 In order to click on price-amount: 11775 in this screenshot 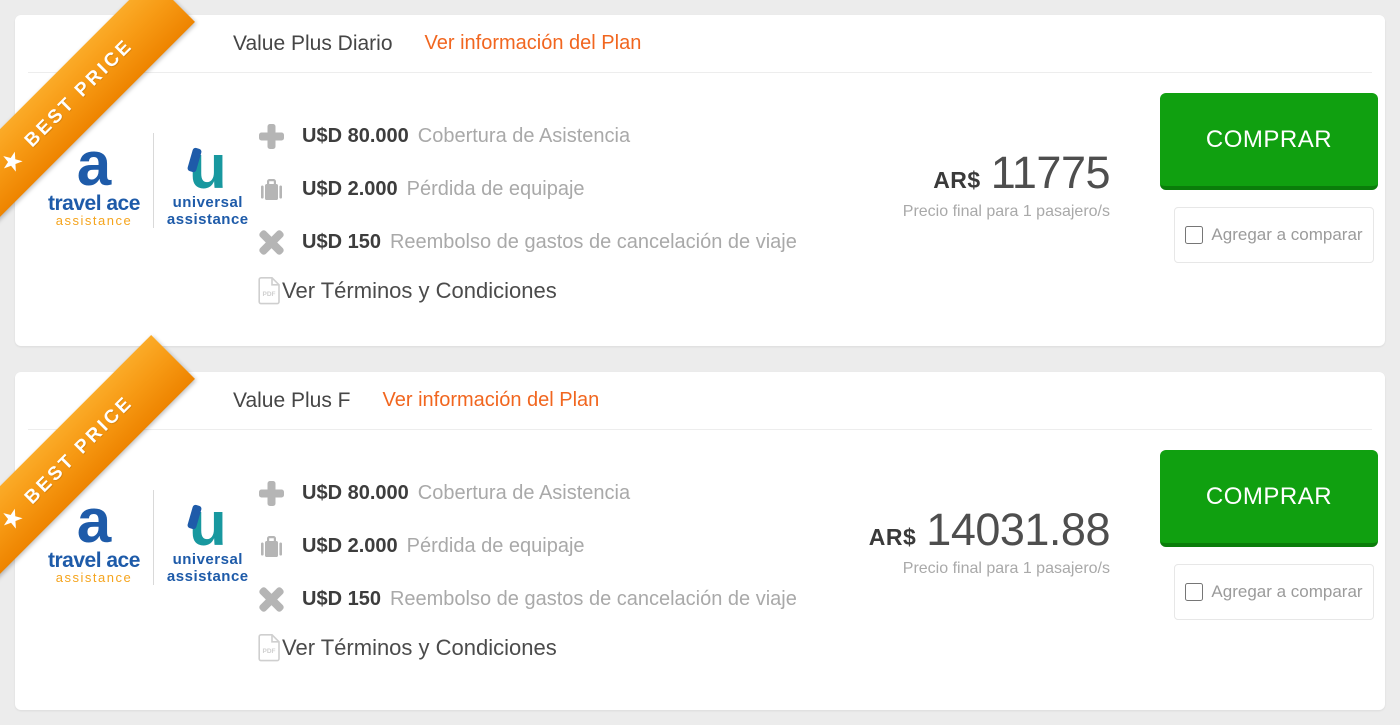, I will do `click(1050, 172)`.